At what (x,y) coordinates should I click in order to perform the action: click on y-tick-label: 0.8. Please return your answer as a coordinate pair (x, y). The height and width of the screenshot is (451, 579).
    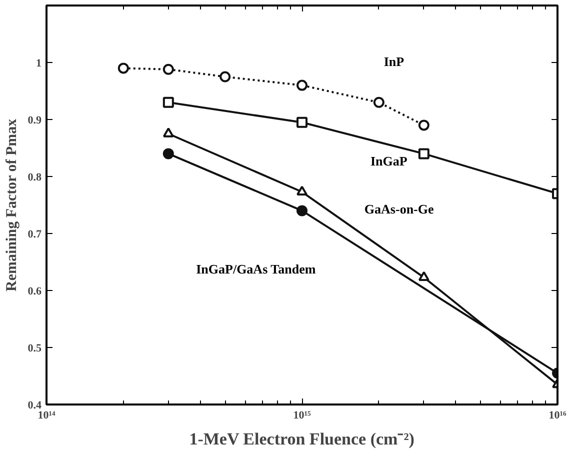
    Looking at the image, I should click on (35, 178).